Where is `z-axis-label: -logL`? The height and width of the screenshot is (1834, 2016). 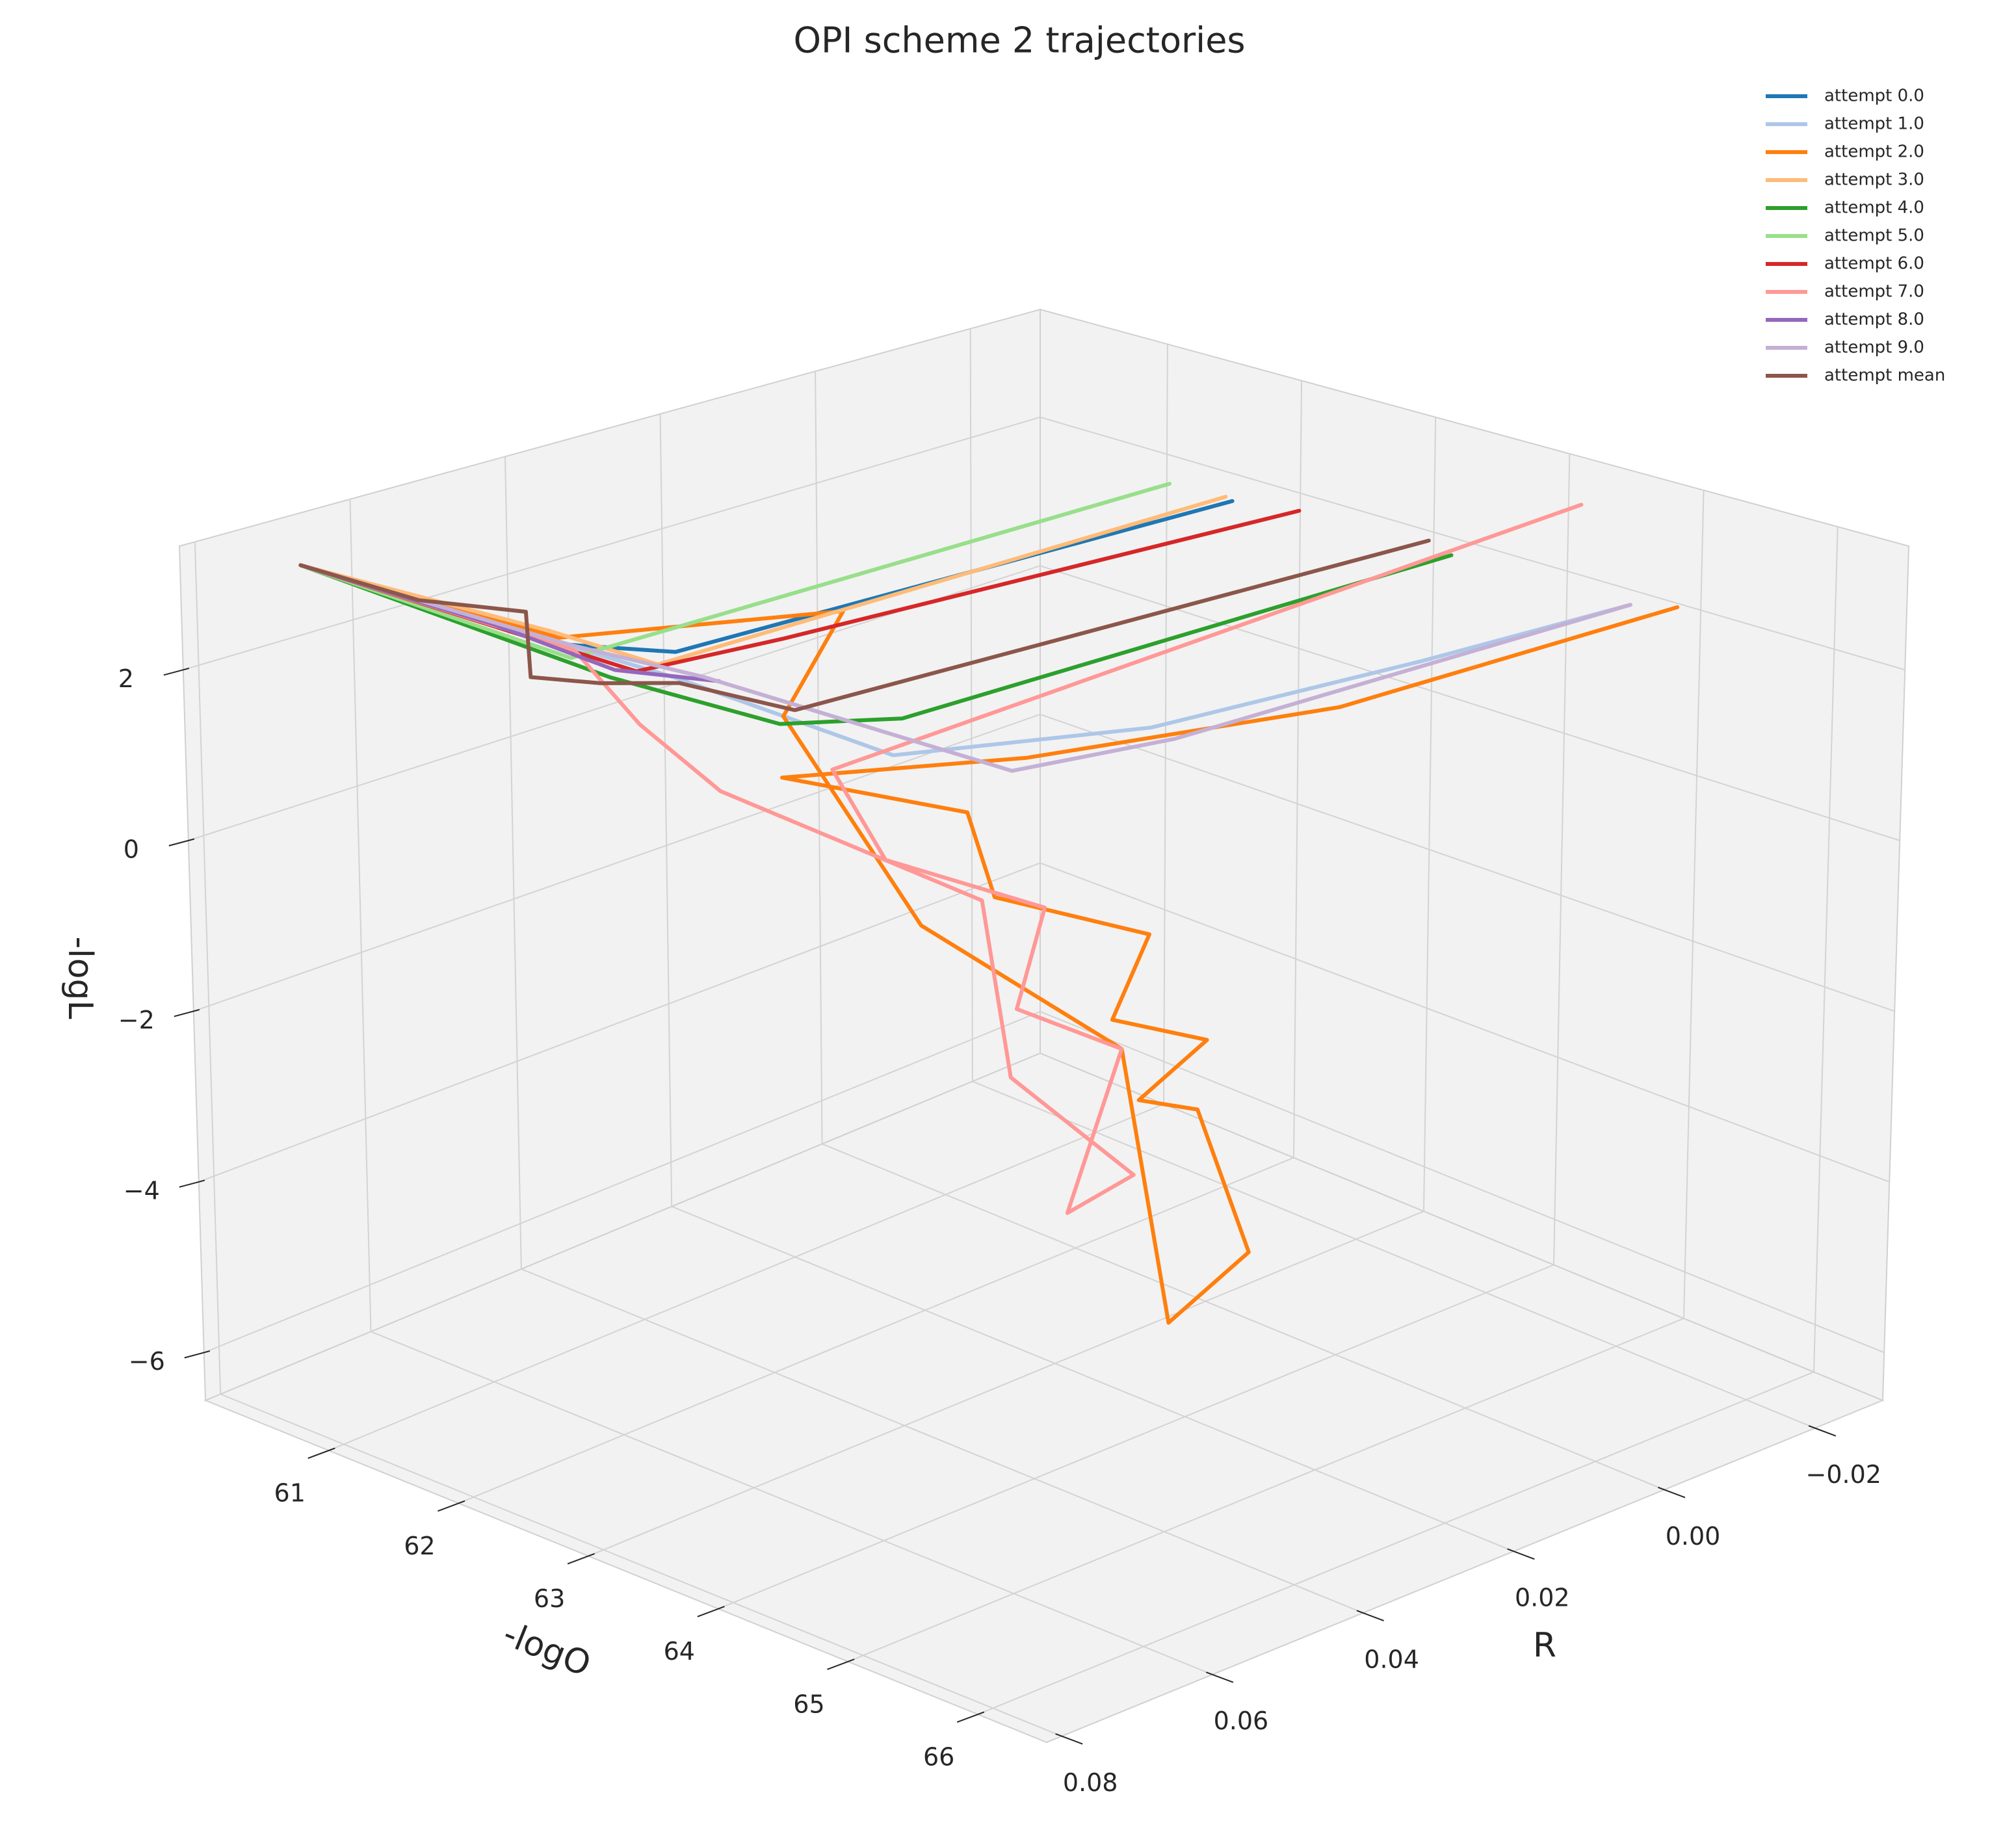
z-axis-label: -logL is located at coordinates (79, 978).